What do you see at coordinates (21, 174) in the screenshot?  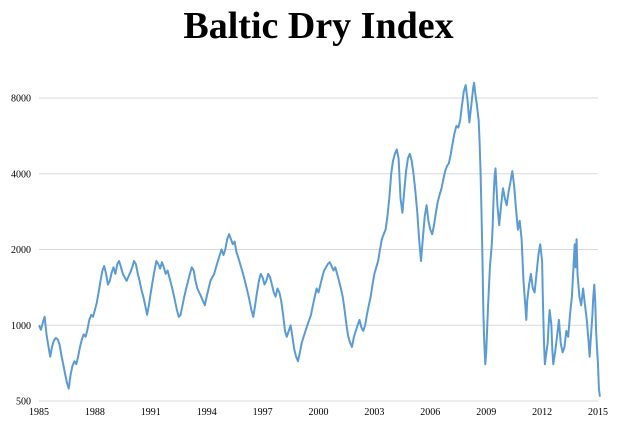 I see `y-tick-label: 4000` at bounding box center [21, 174].